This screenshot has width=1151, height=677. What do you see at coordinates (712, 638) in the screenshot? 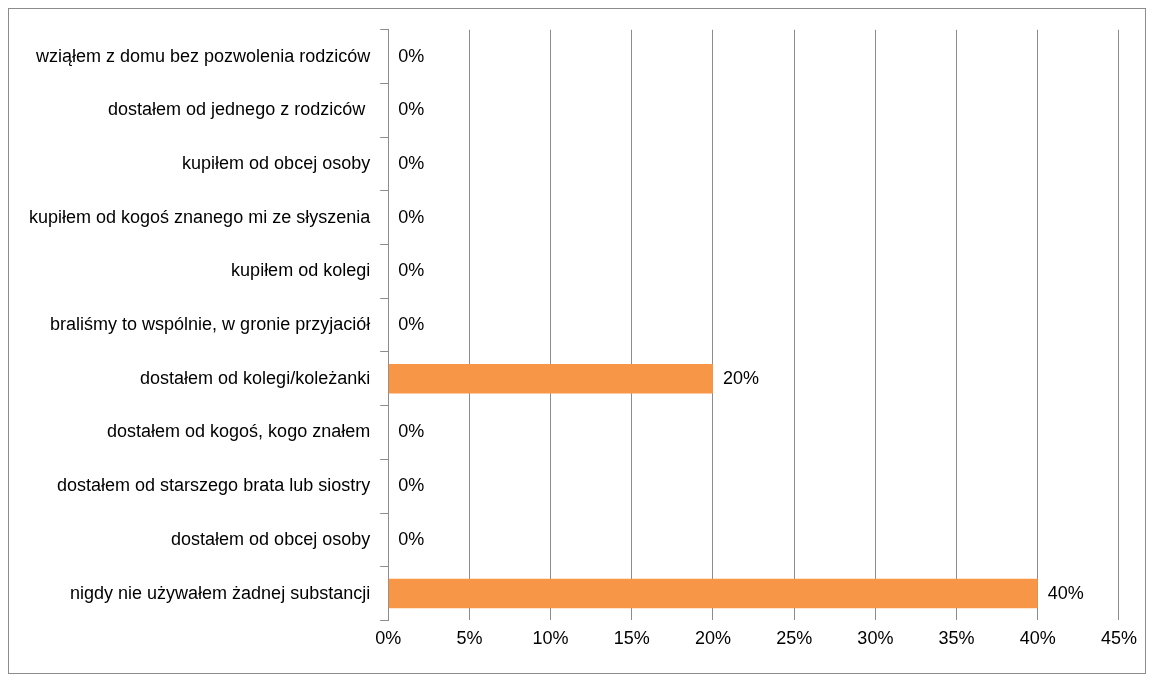
I see `x-tick-label: 20%` at bounding box center [712, 638].